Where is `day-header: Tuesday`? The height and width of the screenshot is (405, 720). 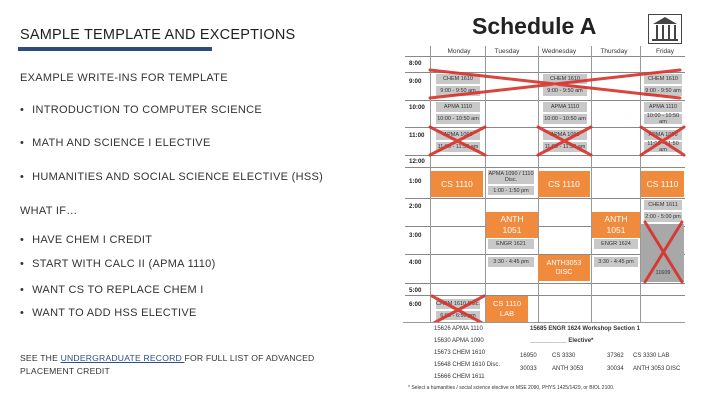
day-header: Tuesday is located at coordinates (507, 51).